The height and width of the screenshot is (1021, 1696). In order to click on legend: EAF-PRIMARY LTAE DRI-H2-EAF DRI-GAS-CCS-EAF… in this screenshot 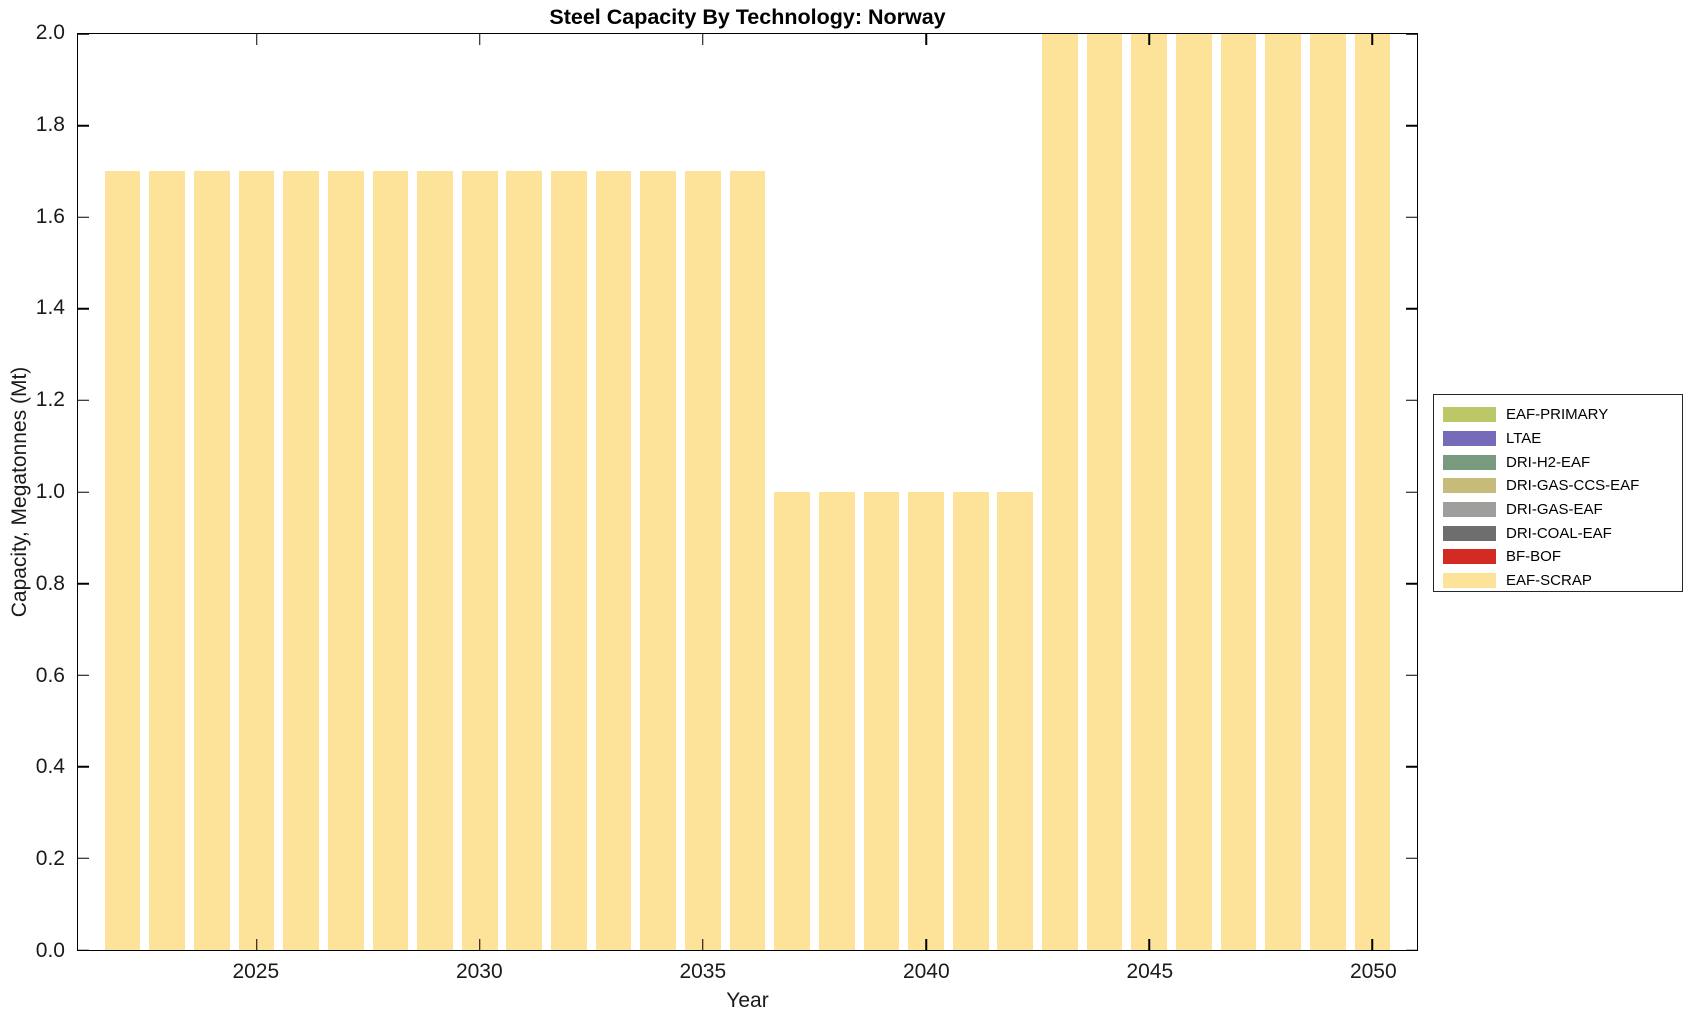, I will do `click(1558, 493)`.